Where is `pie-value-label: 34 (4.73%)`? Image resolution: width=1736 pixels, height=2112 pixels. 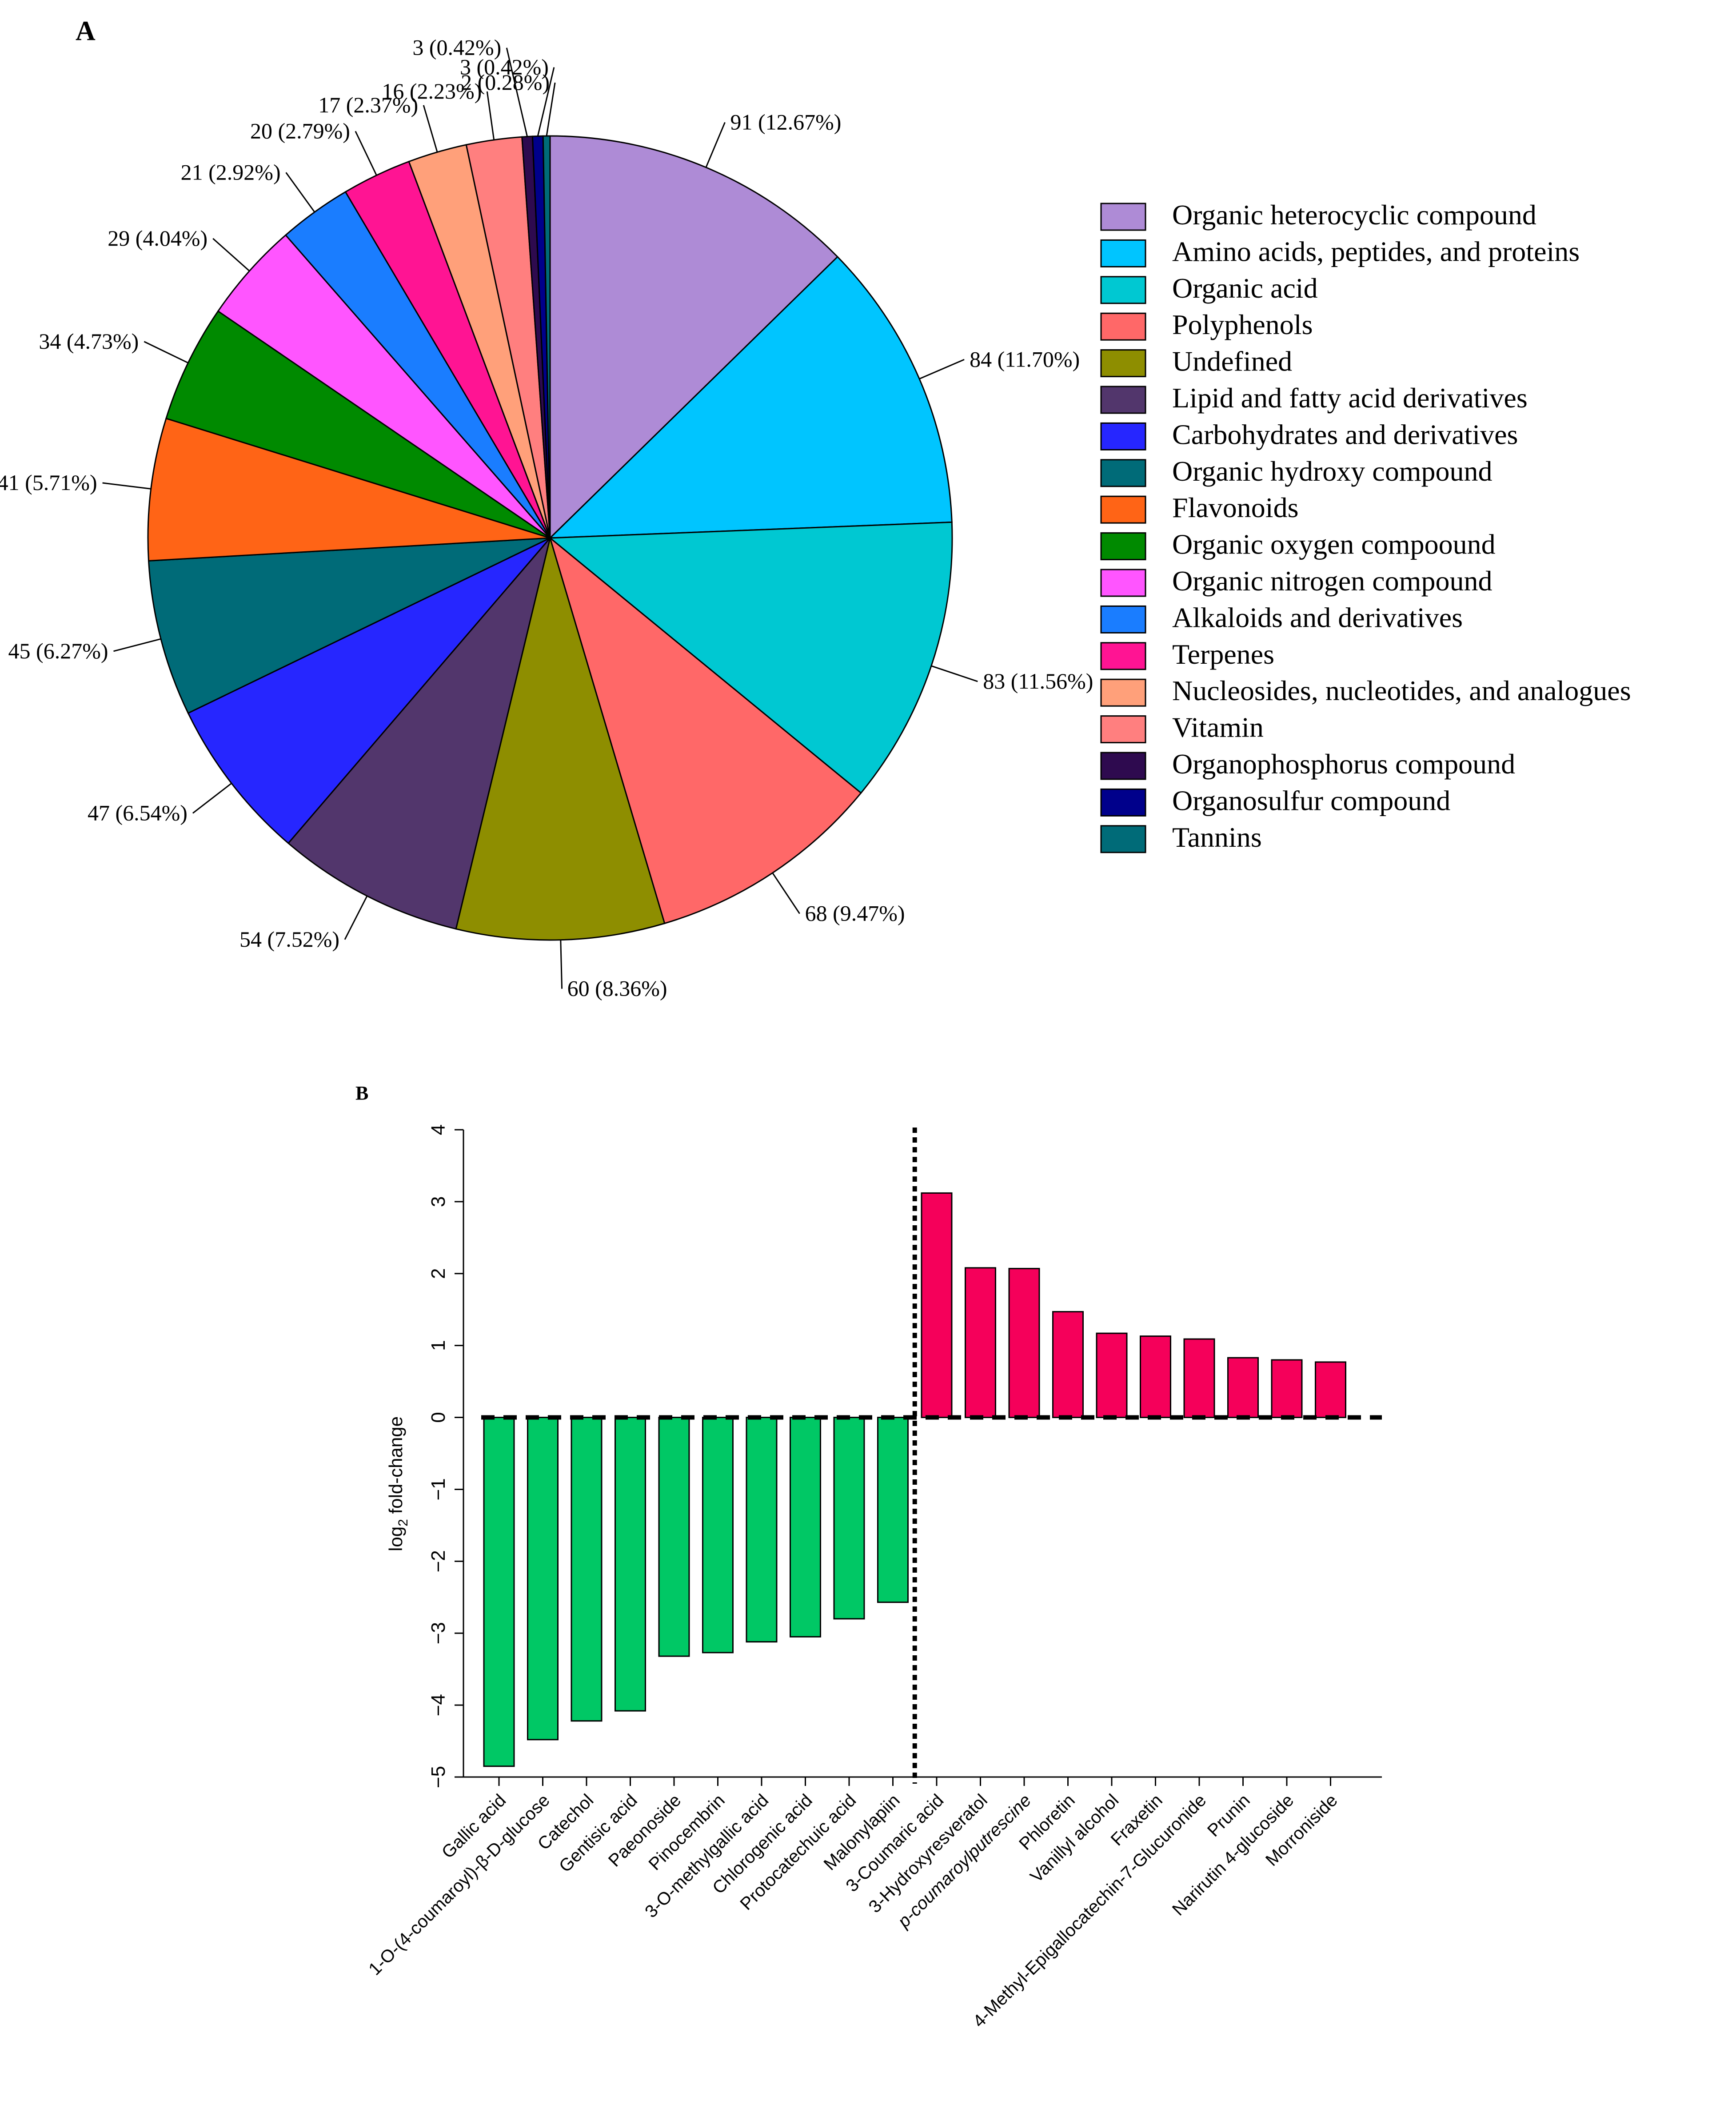 pie-value-label: 34 (4.73%) is located at coordinates (89, 341).